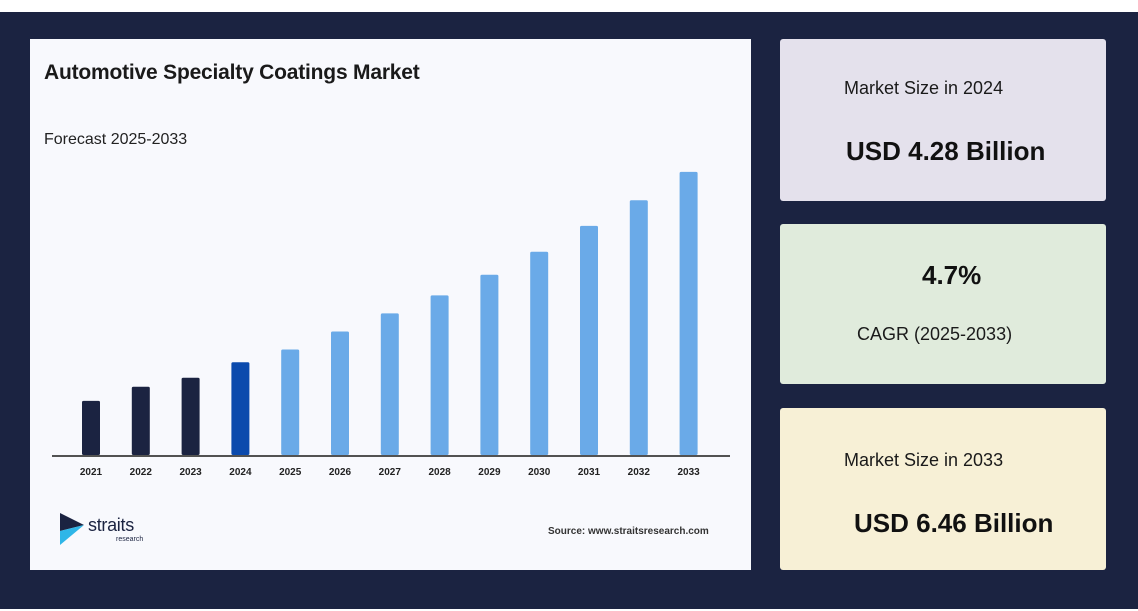 The image size is (1138, 611). What do you see at coordinates (140, 420) in the screenshot?
I see `bar-2022` at bounding box center [140, 420].